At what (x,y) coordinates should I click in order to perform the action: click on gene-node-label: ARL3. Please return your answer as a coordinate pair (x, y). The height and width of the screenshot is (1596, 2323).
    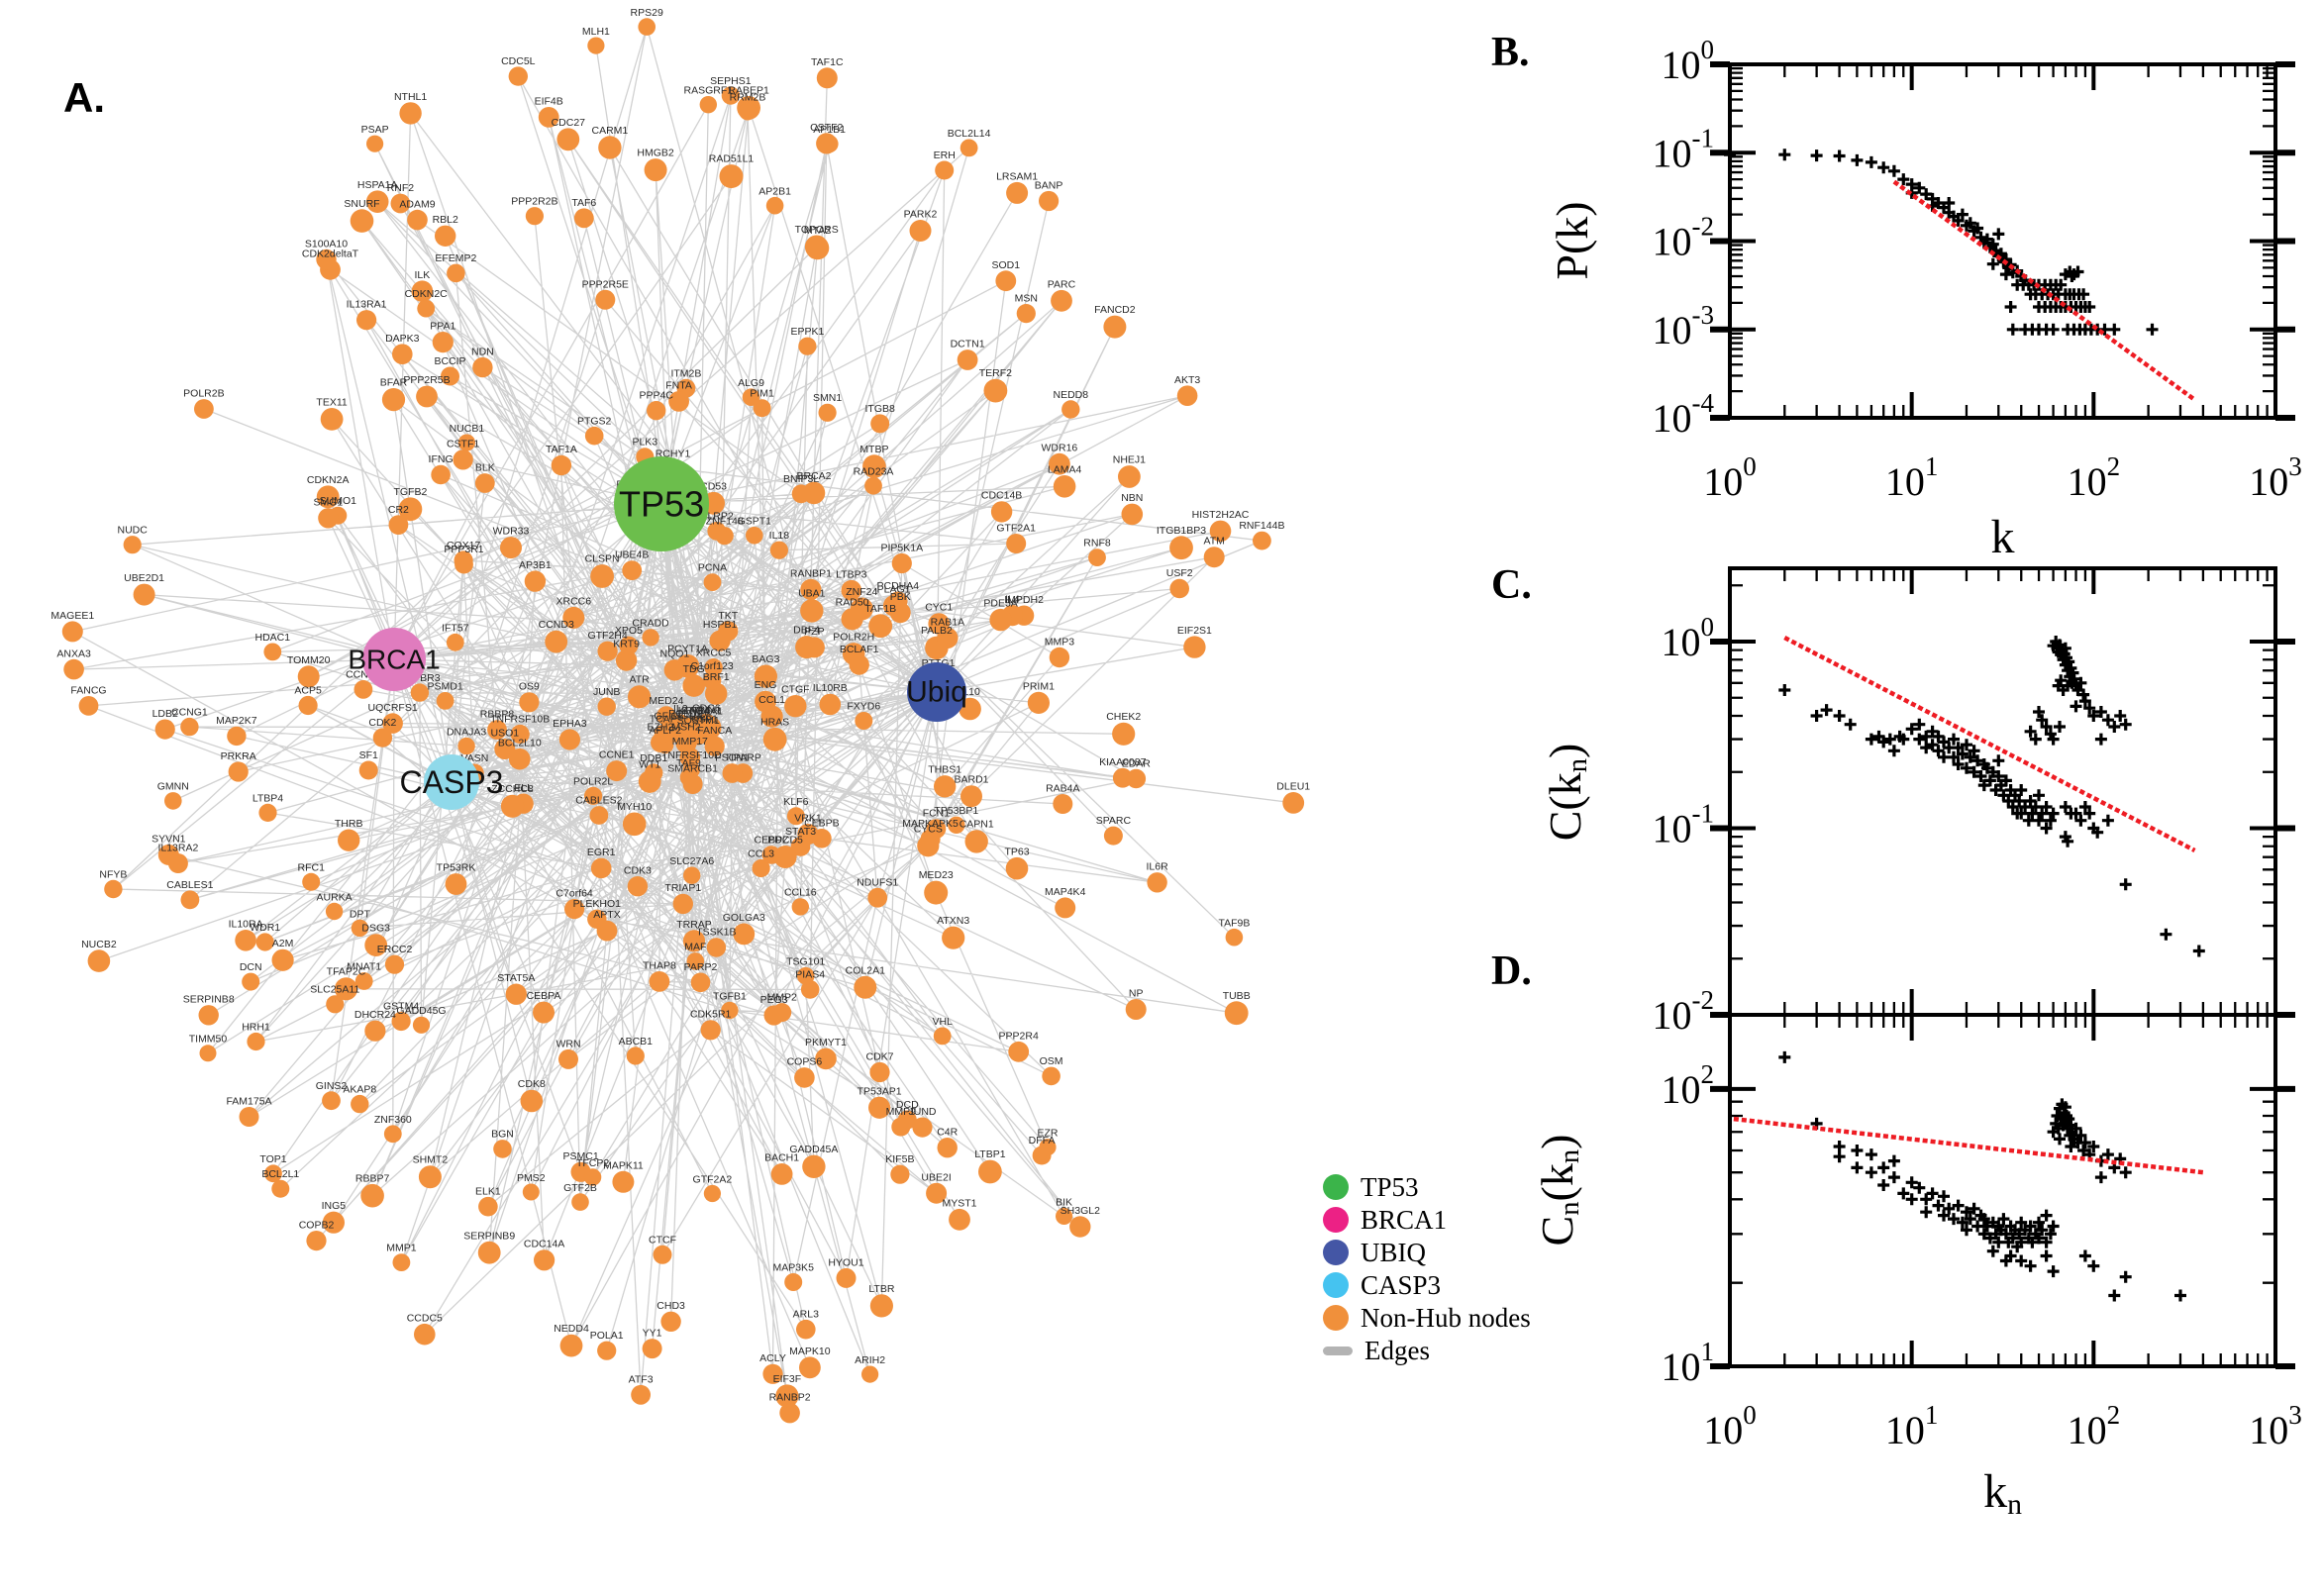
    Looking at the image, I should click on (806, 1314).